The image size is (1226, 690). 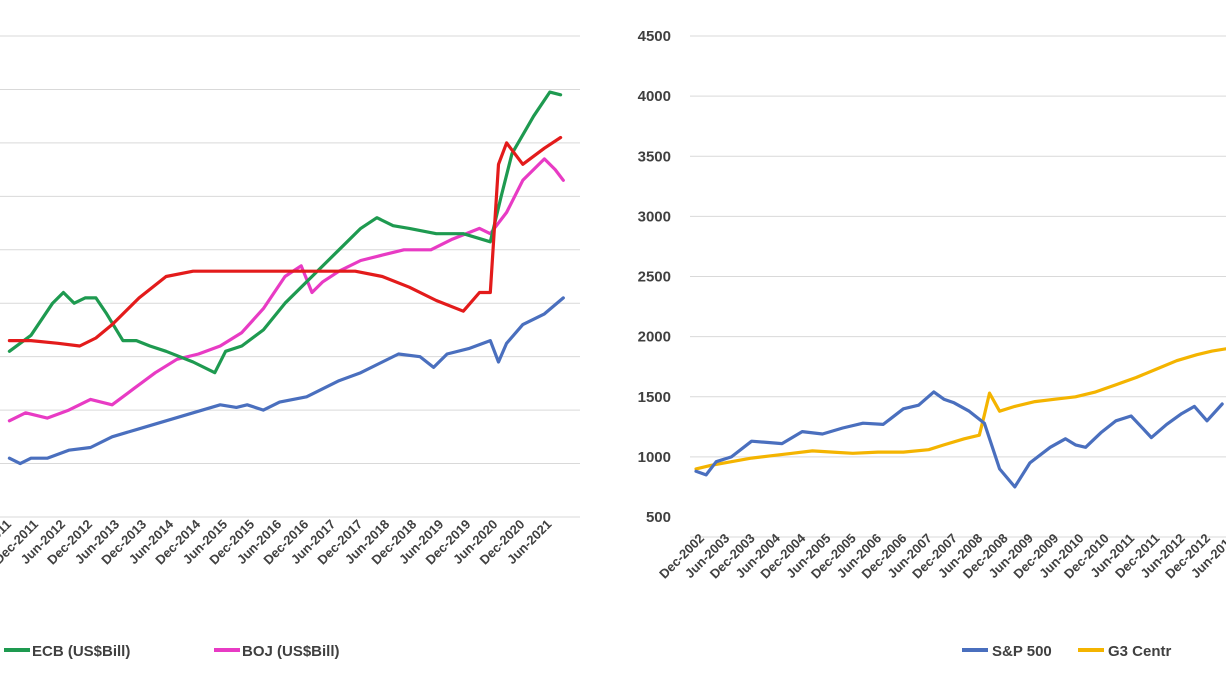 What do you see at coordinates (81, 651) in the screenshot?
I see `legend-label: ECB (US$Bill)` at bounding box center [81, 651].